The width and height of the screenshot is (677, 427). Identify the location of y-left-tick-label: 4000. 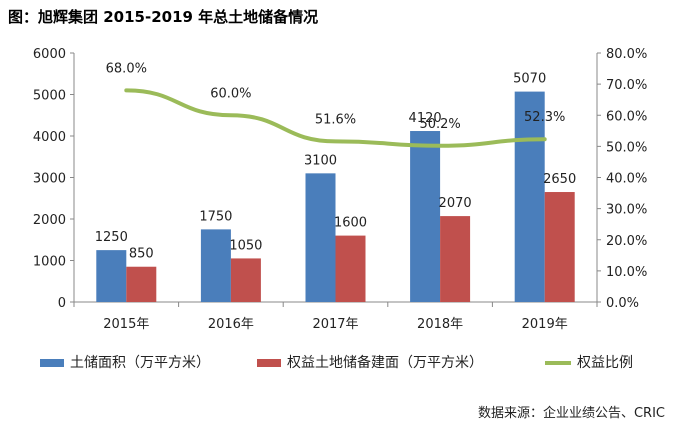
(49, 137).